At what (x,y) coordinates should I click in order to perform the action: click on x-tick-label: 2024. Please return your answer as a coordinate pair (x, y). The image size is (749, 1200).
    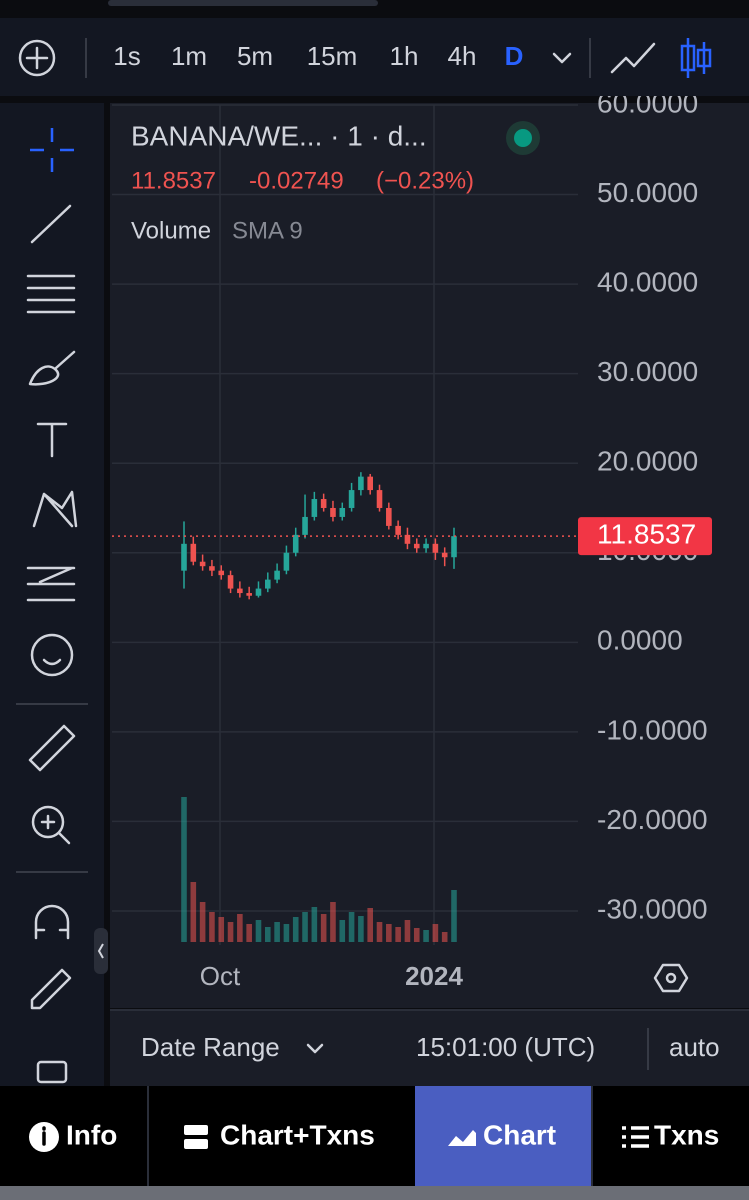
    Looking at the image, I should click on (434, 976).